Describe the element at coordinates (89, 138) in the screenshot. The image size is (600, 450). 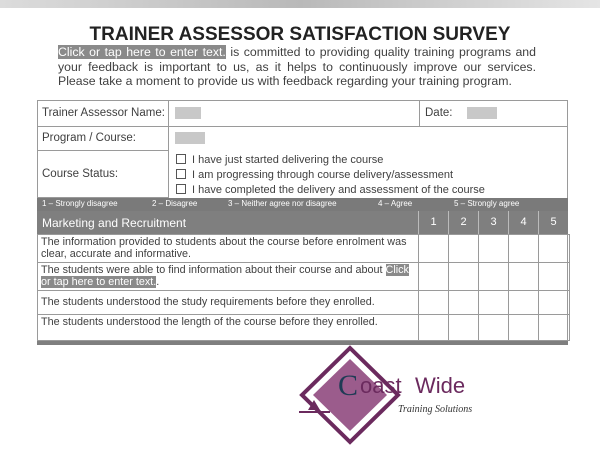
I see `program-label: Program / Course:` at that location.